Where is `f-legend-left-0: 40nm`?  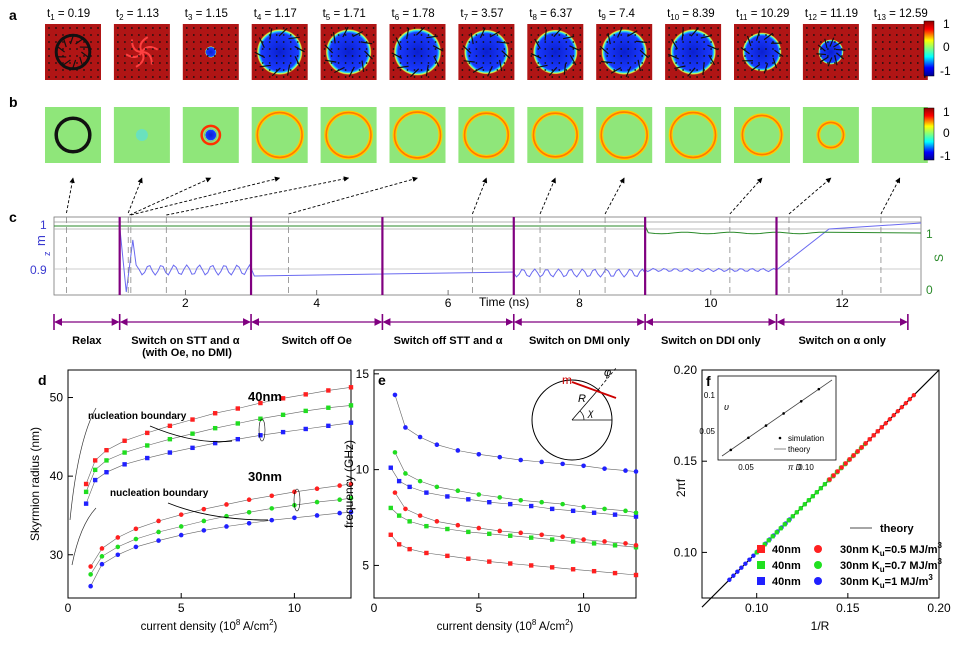
f-legend-left-0: 40nm is located at coordinates (786, 550).